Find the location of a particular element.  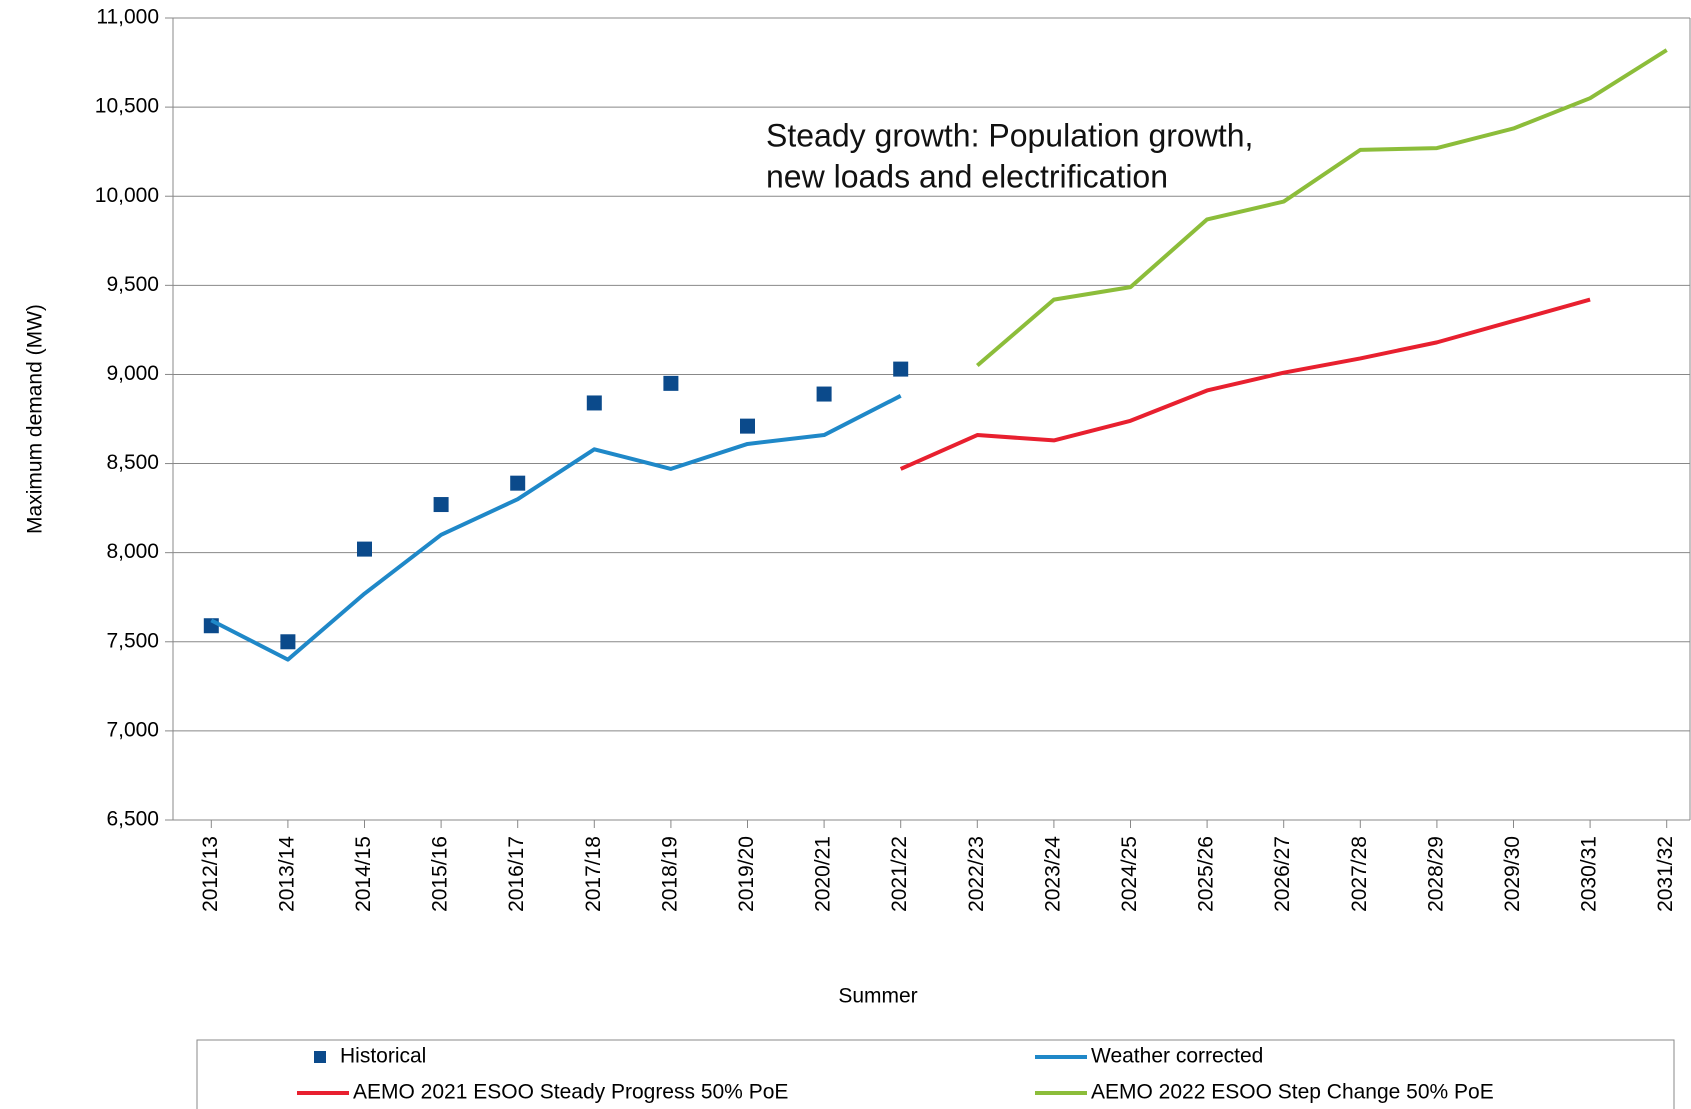

y-tick-label: 8,000 is located at coordinates (132, 551).